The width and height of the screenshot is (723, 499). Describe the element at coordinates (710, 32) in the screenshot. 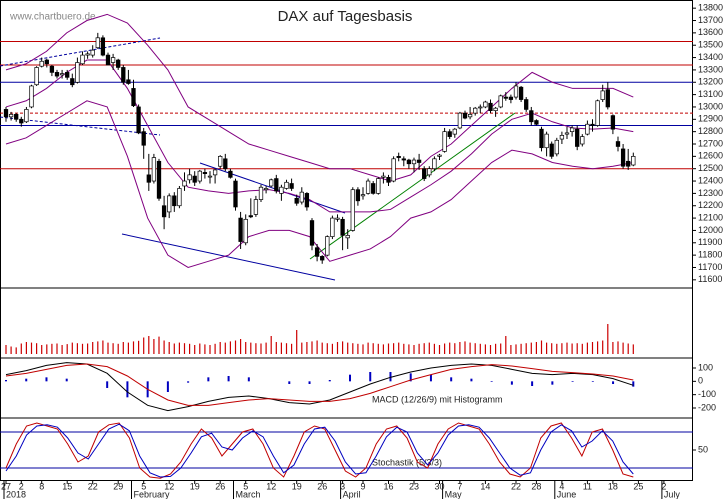

I see `y-tick-label: 13600` at that location.